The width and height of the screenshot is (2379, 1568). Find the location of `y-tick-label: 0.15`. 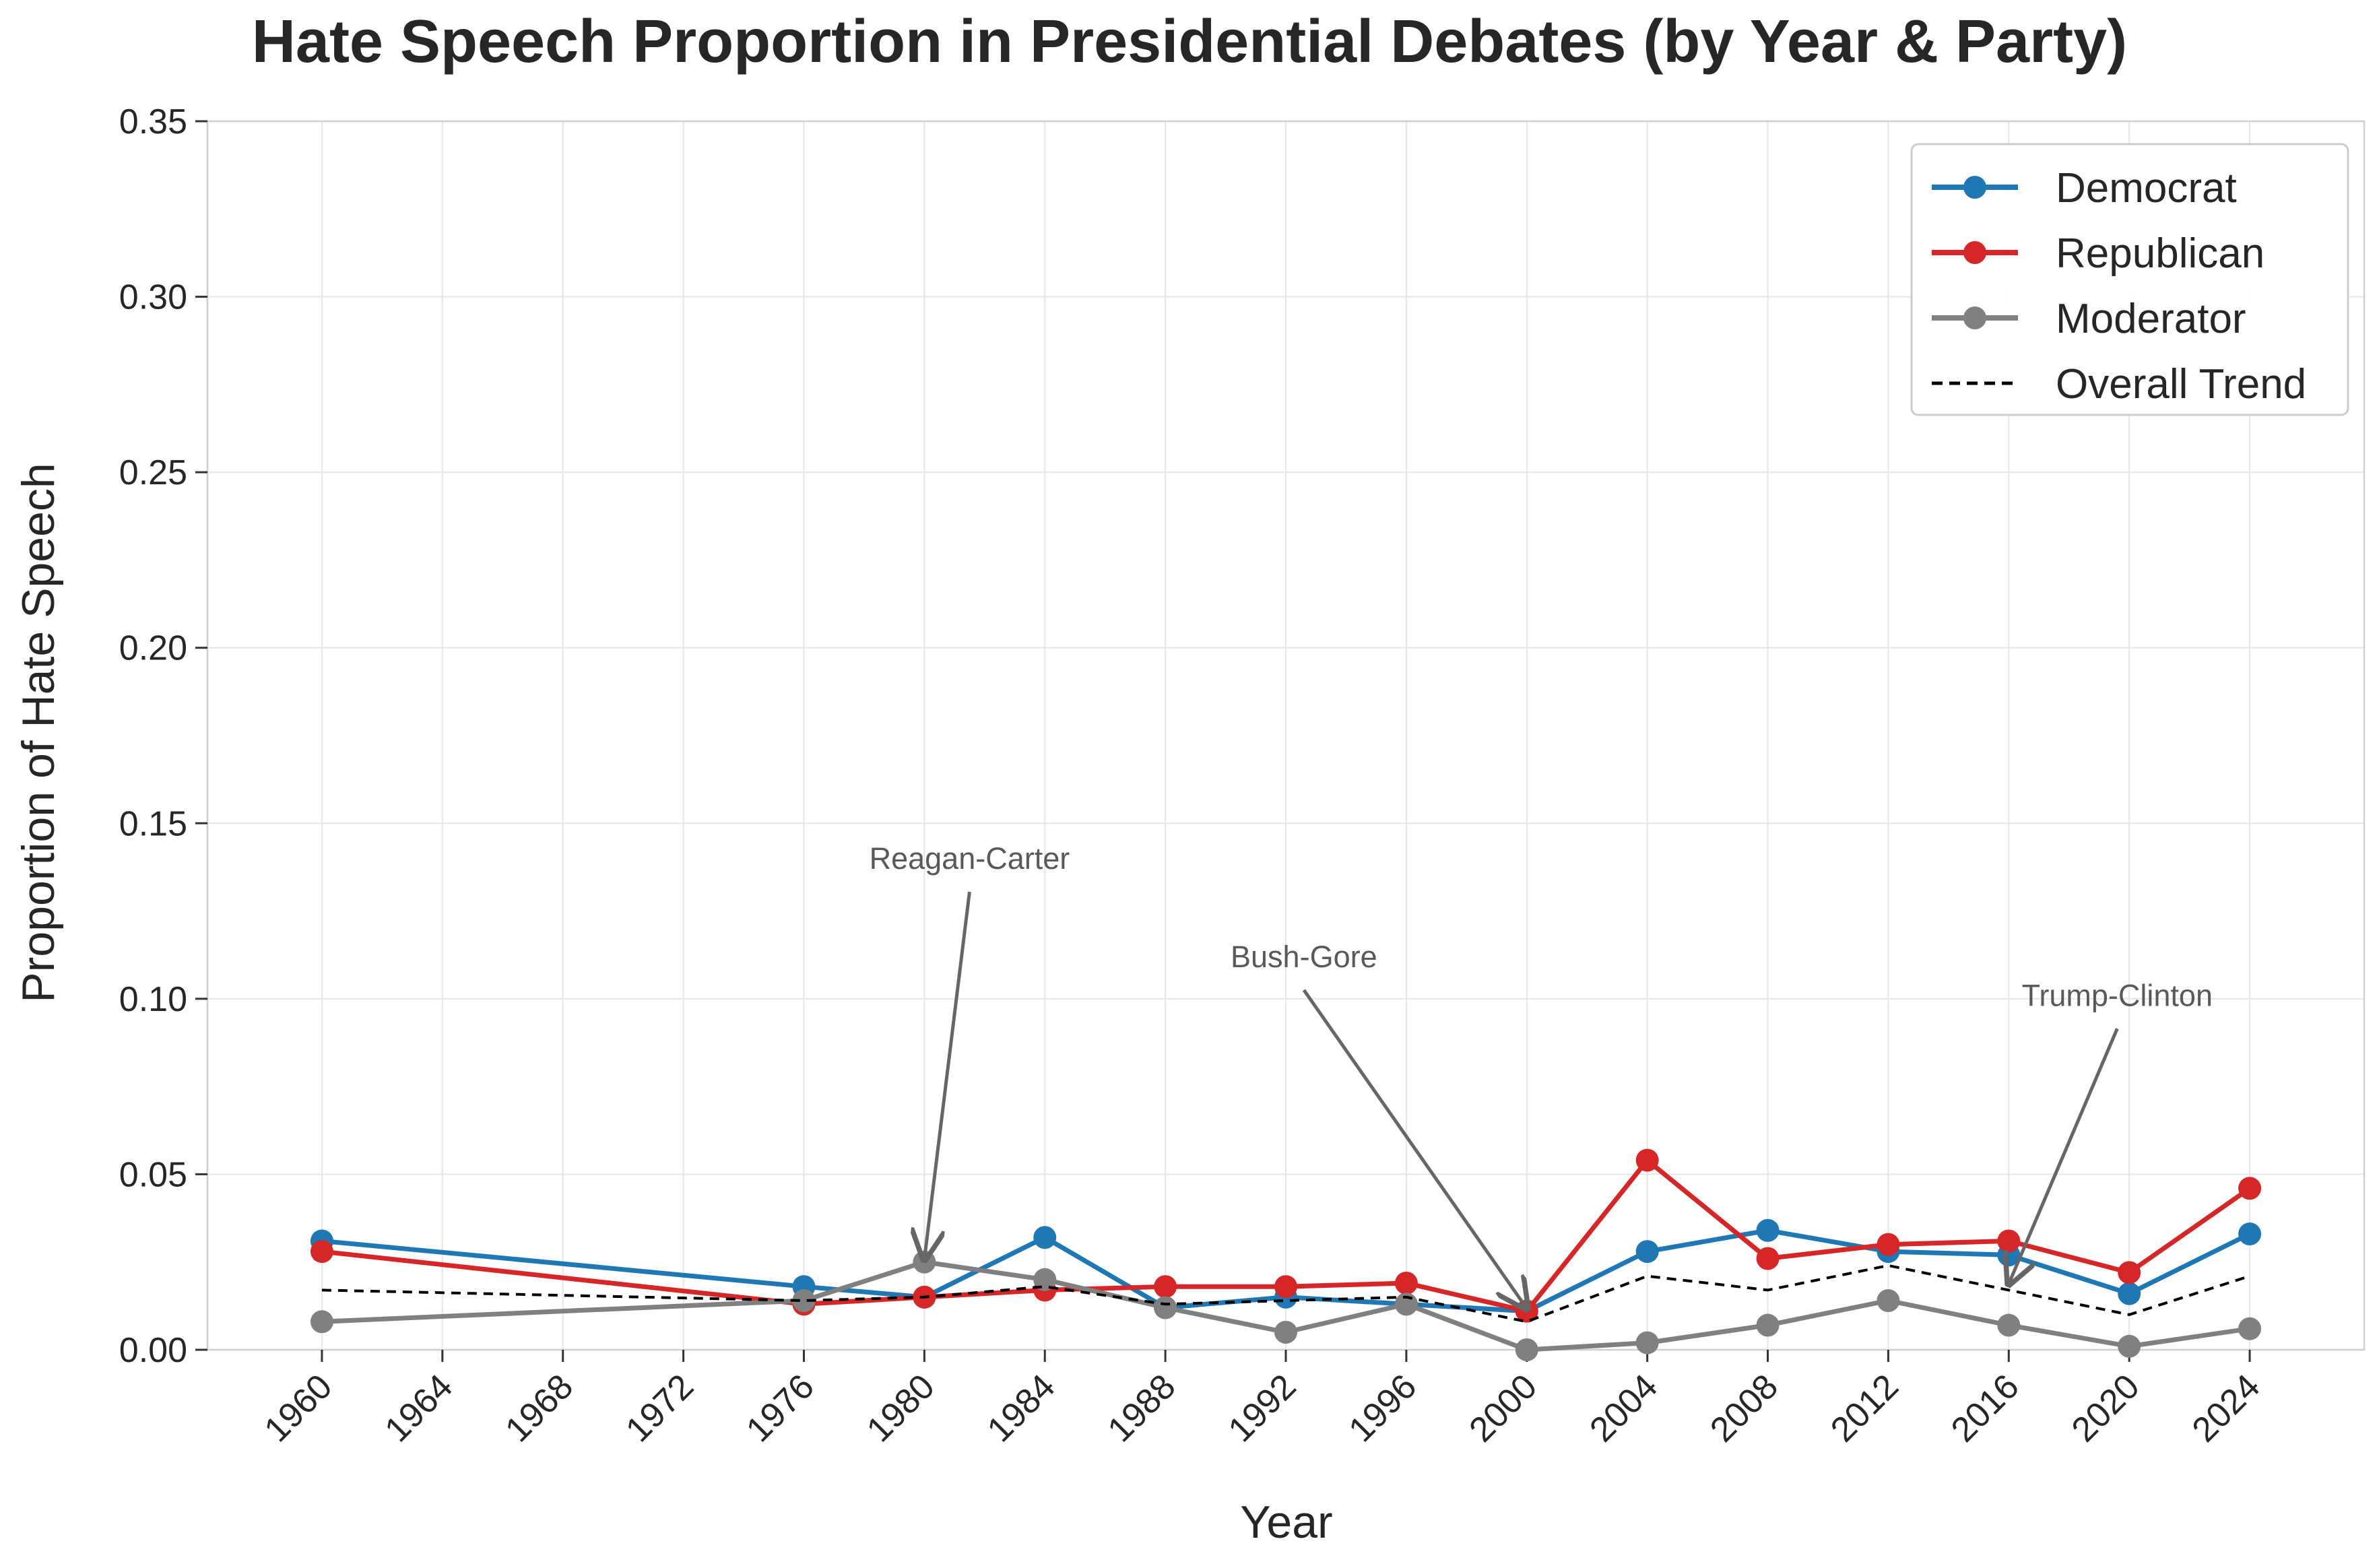

y-tick-label: 0.15 is located at coordinates (153, 824).